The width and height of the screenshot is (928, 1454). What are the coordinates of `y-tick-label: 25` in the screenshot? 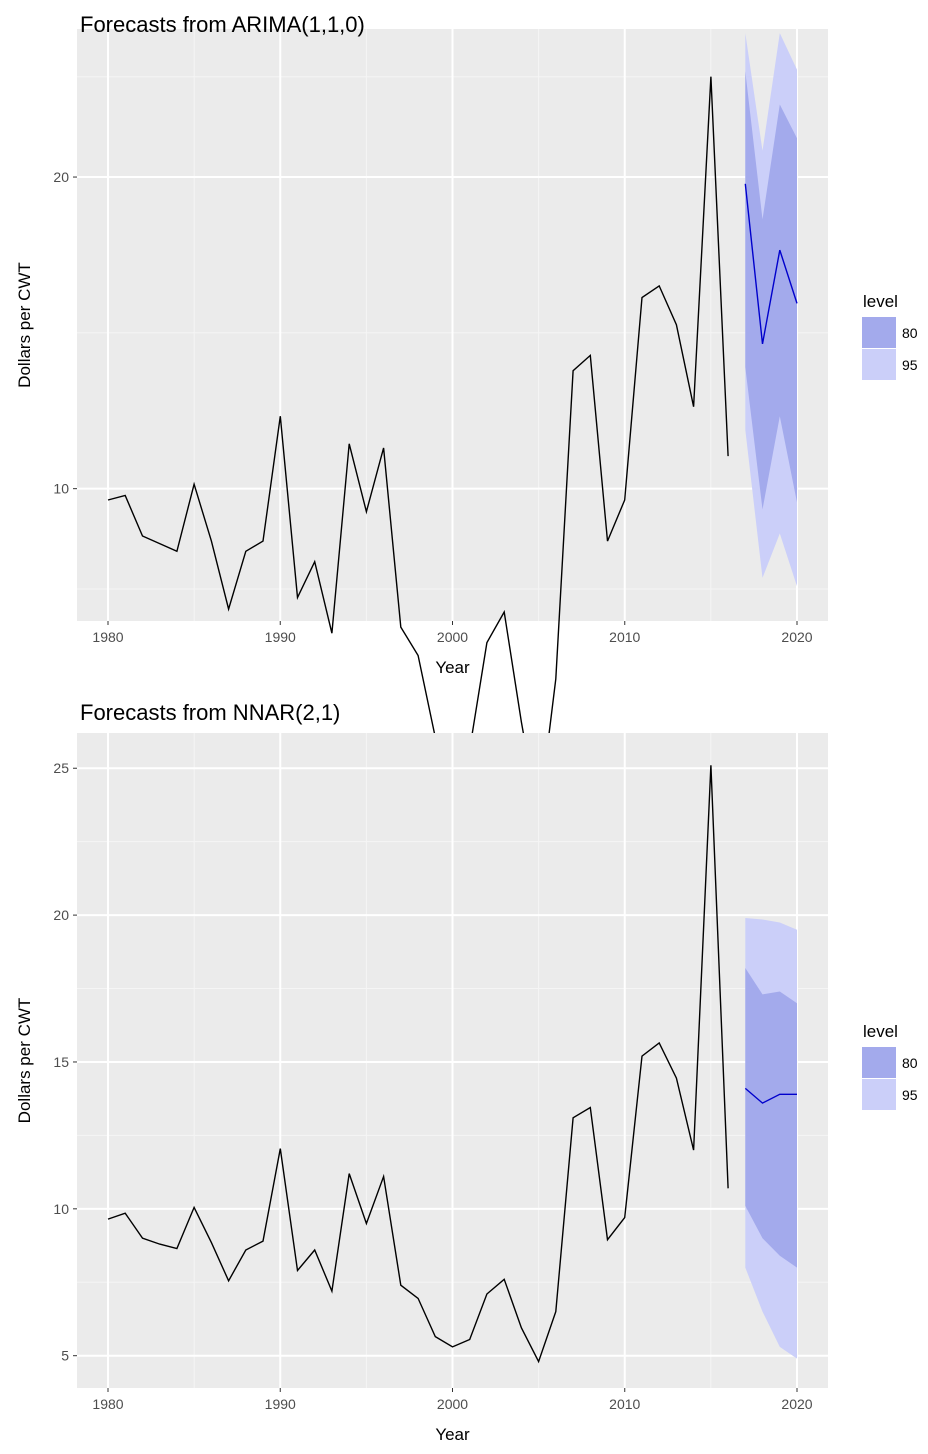 It's located at (61, 768).